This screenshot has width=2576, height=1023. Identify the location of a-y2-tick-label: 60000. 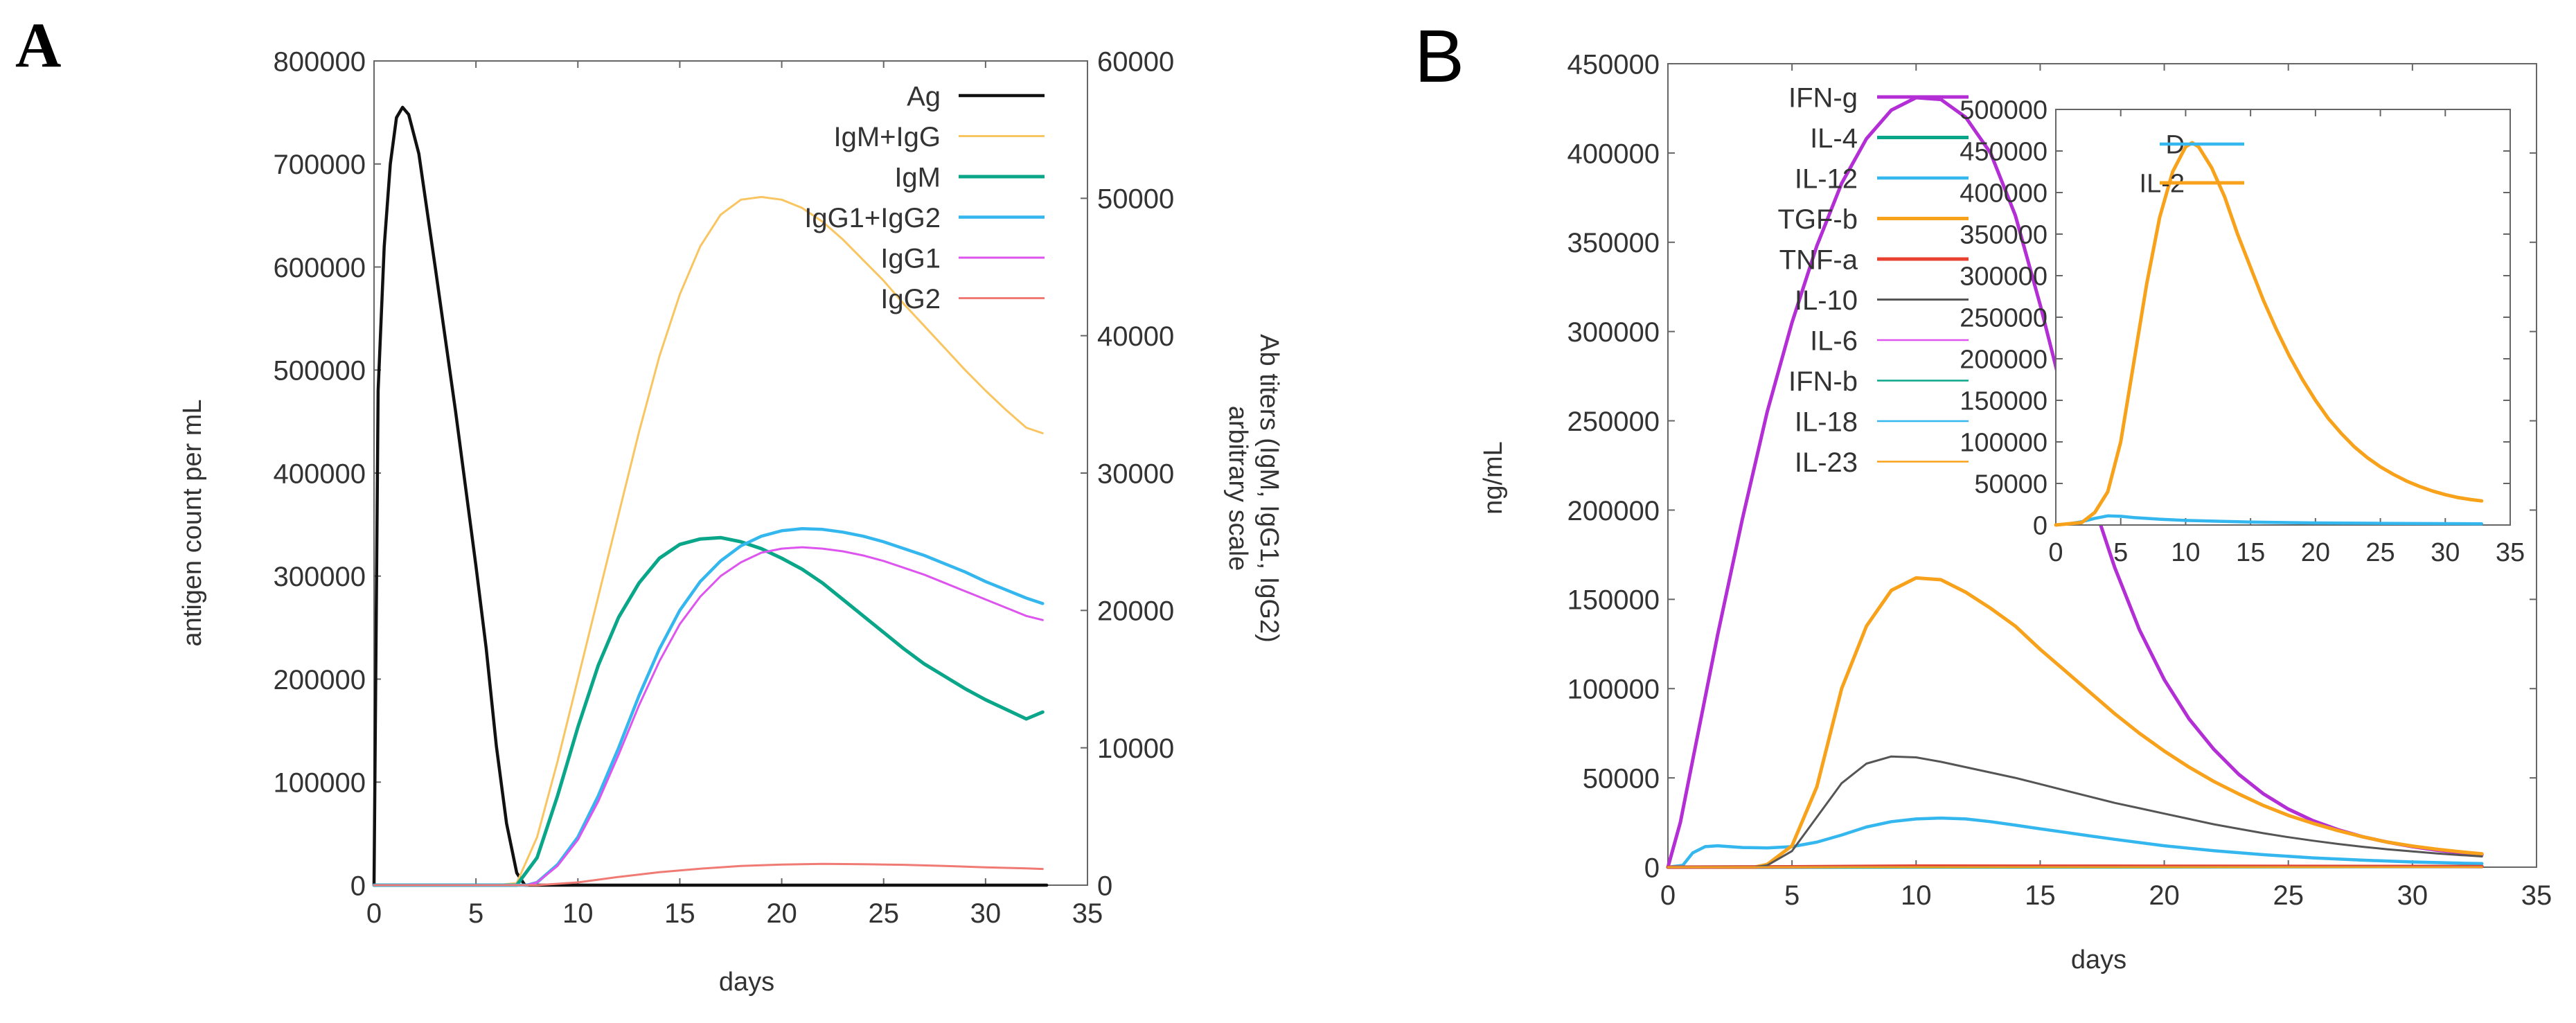
(1135, 61).